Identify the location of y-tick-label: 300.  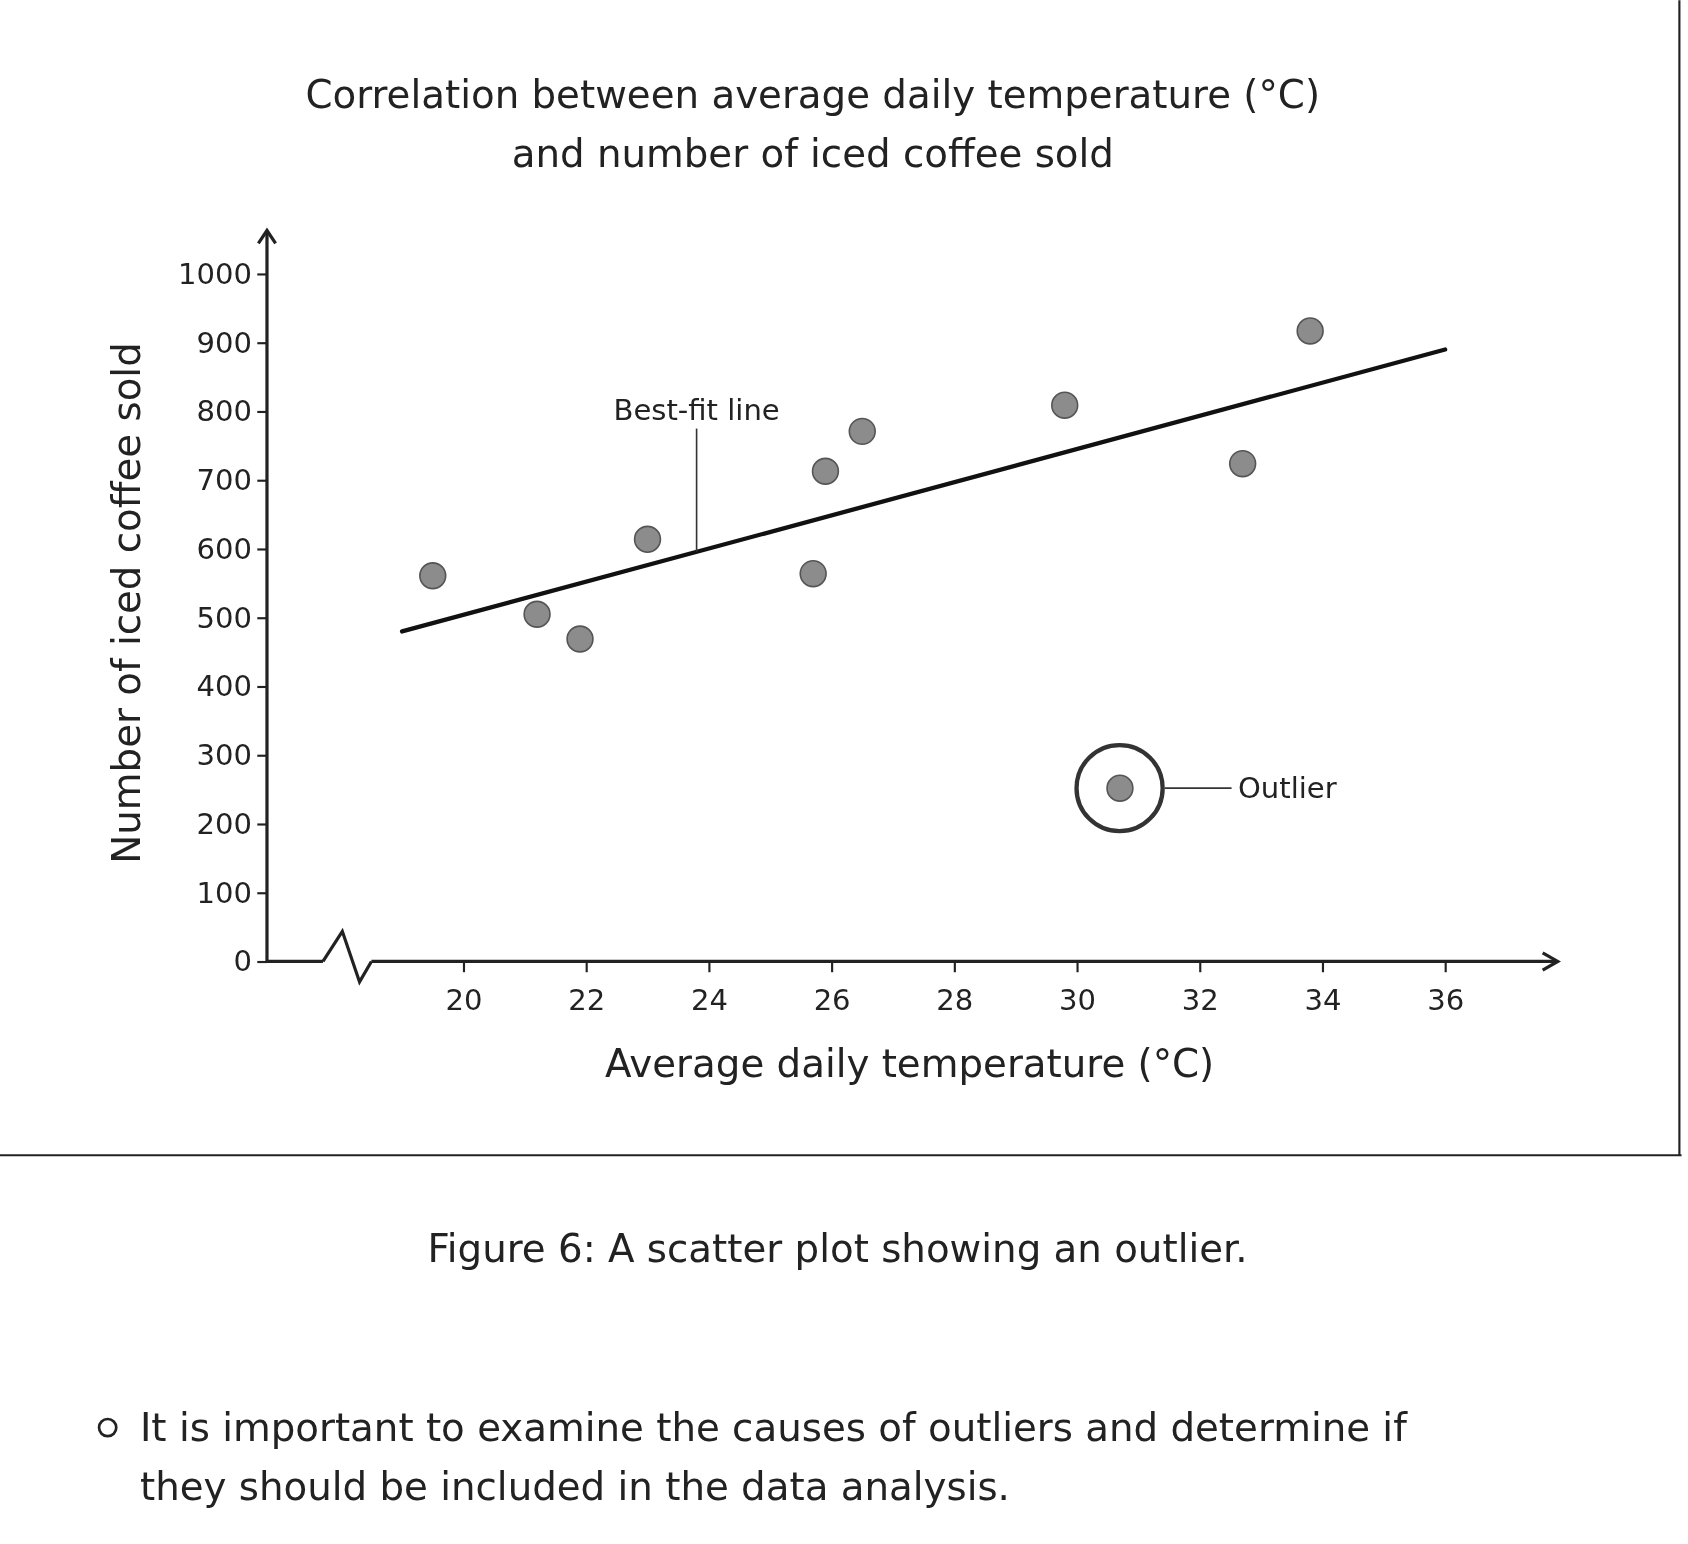
(224, 755).